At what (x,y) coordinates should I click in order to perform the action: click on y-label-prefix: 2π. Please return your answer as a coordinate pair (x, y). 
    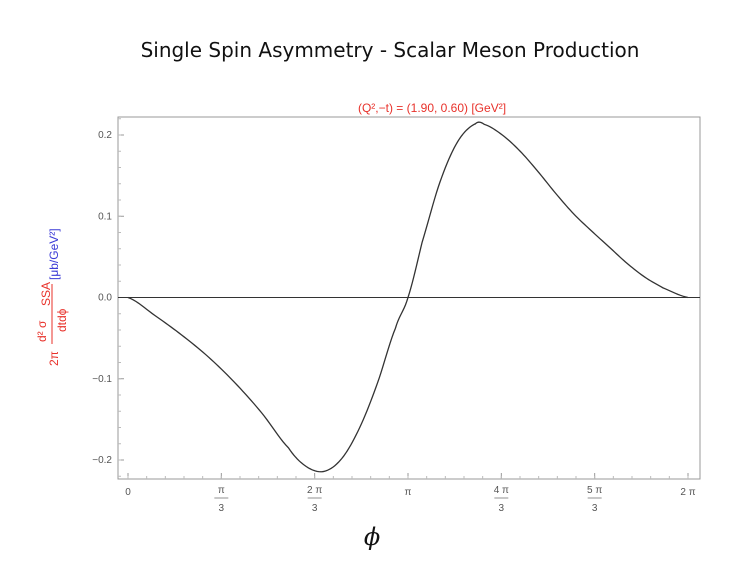
    Looking at the image, I should click on (54, 358).